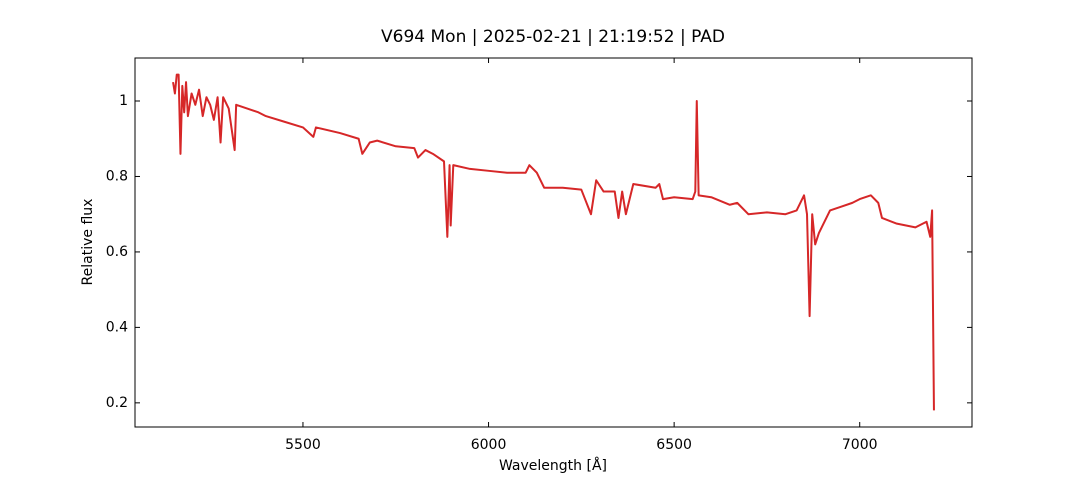 The image size is (1080, 480). Describe the element at coordinates (860, 445) in the screenshot. I see `x-tick-label: 7000` at that location.